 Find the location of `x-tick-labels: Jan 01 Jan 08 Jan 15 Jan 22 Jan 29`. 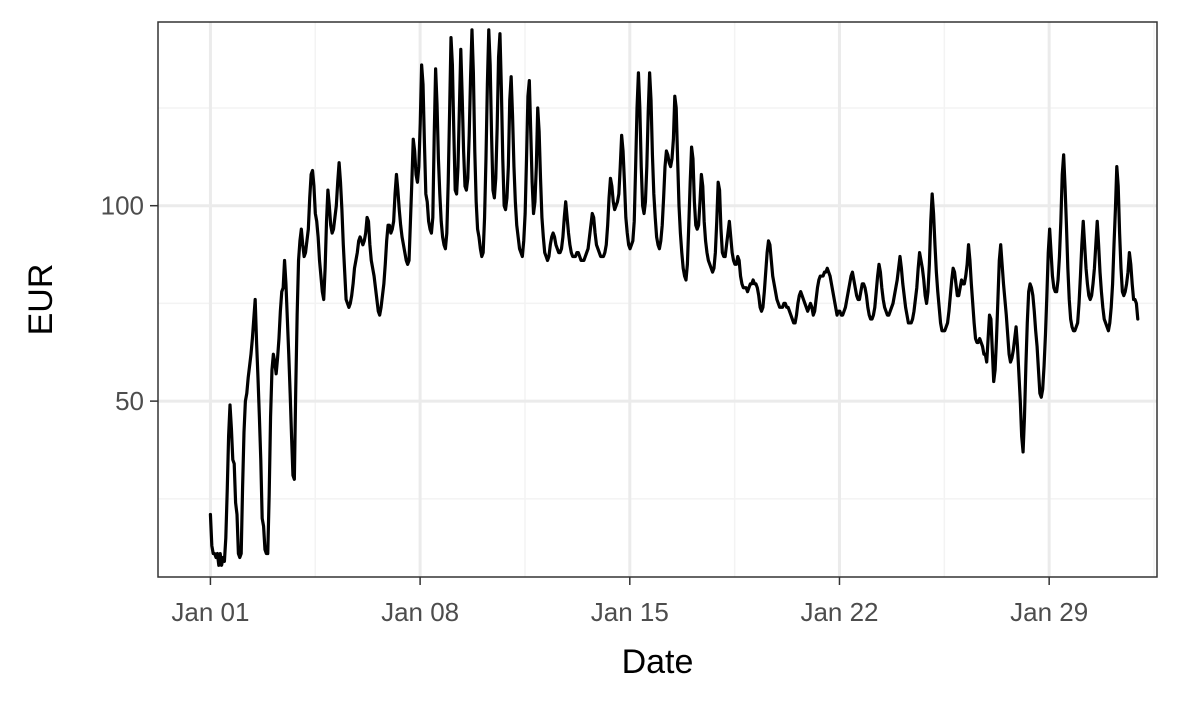

x-tick-labels: Jan 01 Jan 08 Jan 15 Jan 22 Jan 29 is located at coordinates (629, 612).